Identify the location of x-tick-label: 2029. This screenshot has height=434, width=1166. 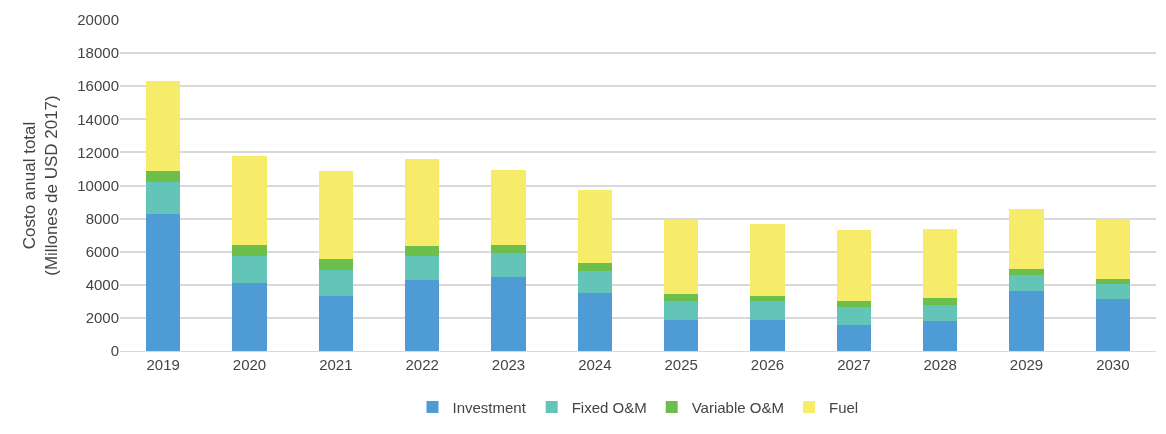
(1026, 364).